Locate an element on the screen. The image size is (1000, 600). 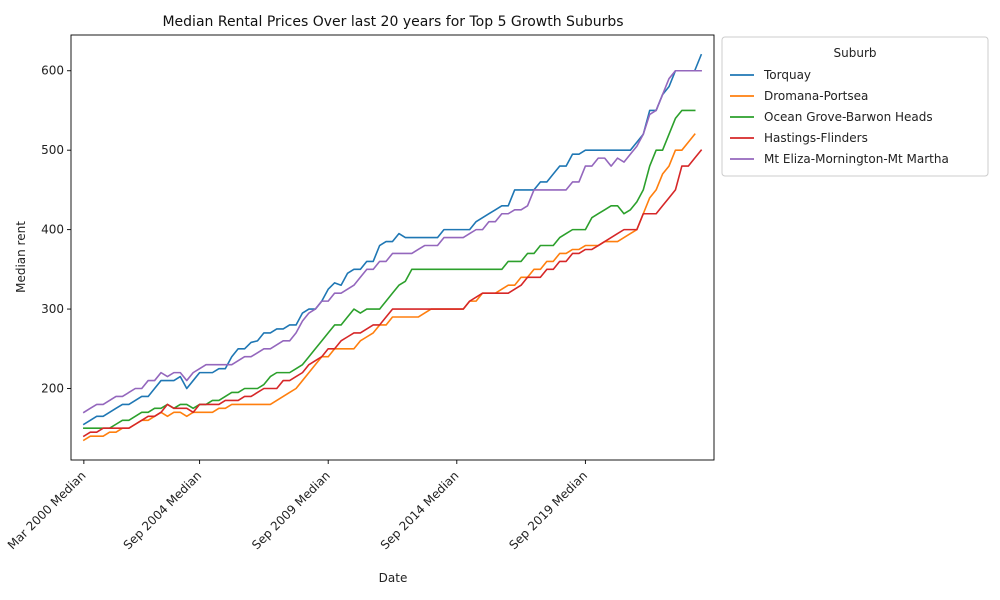
legend-label-dromana-portsea: Dromana-Portsea is located at coordinates (816, 96).